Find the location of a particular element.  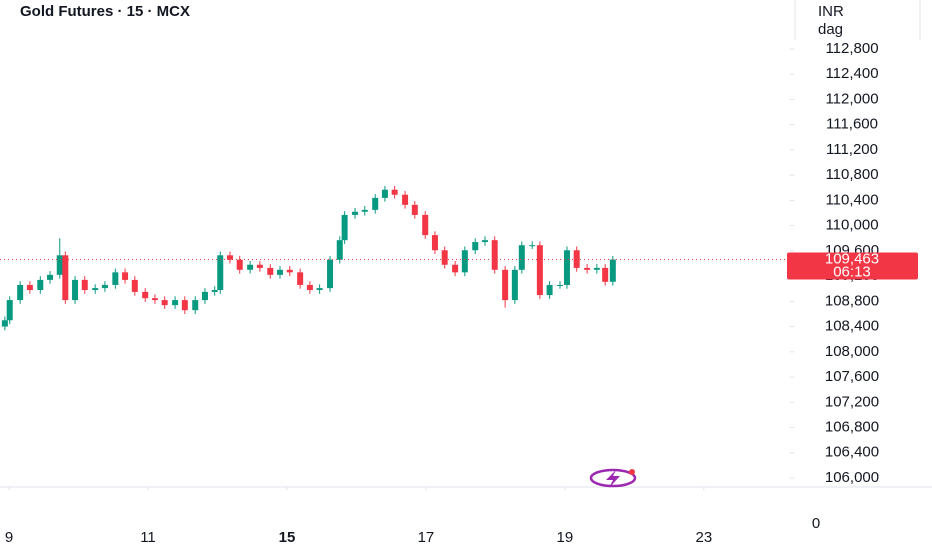

y-tick-label: 110,000 is located at coordinates (851, 225).